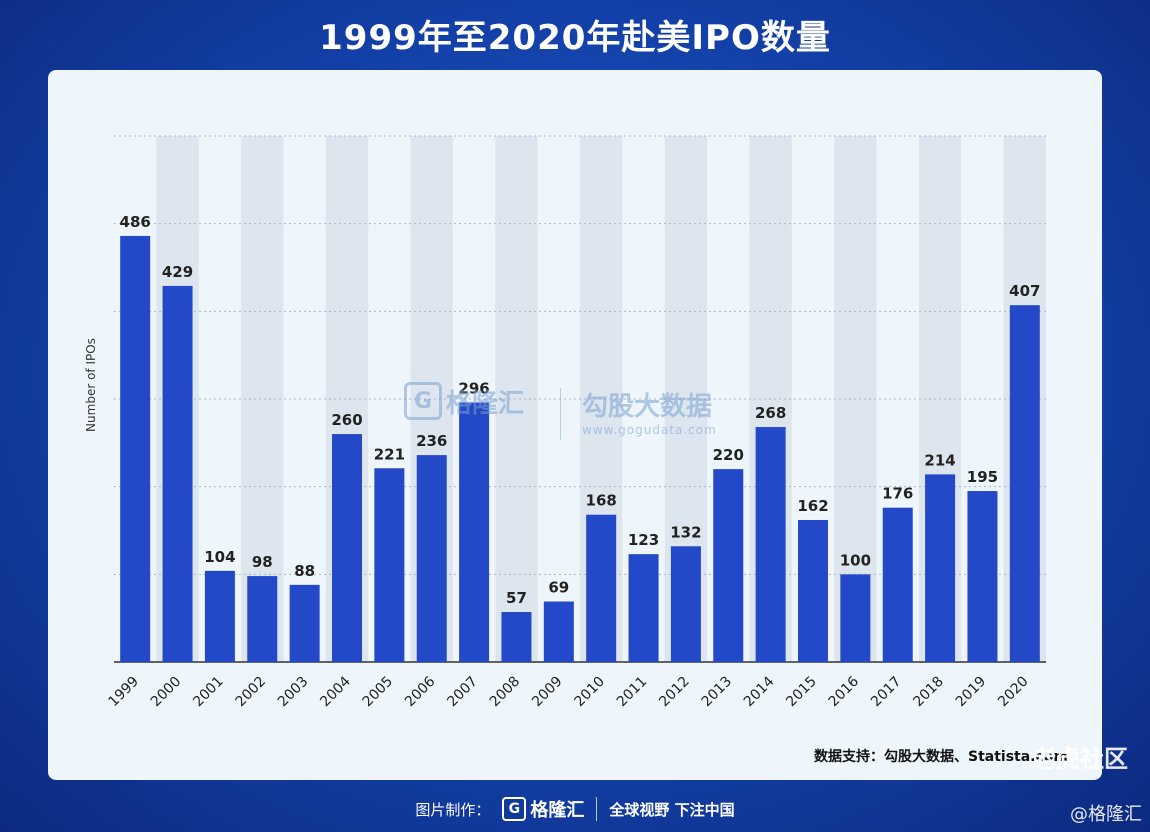 This screenshot has width=1150, height=832. Describe the element at coordinates (897, 494) in the screenshot. I see `data-label-2017: 176` at that location.